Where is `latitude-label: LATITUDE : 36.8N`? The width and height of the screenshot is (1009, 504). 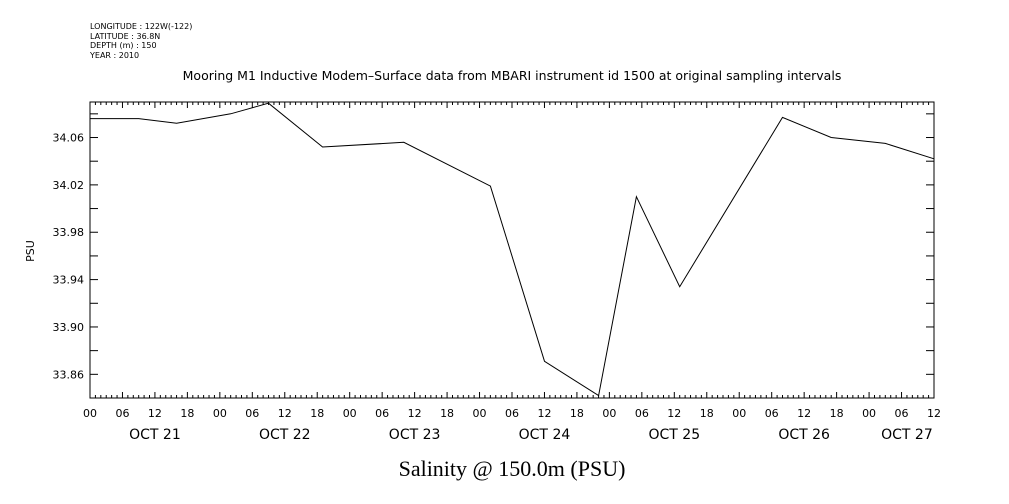
latitude-label: LATITUDE : 36.8N is located at coordinates (125, 36).